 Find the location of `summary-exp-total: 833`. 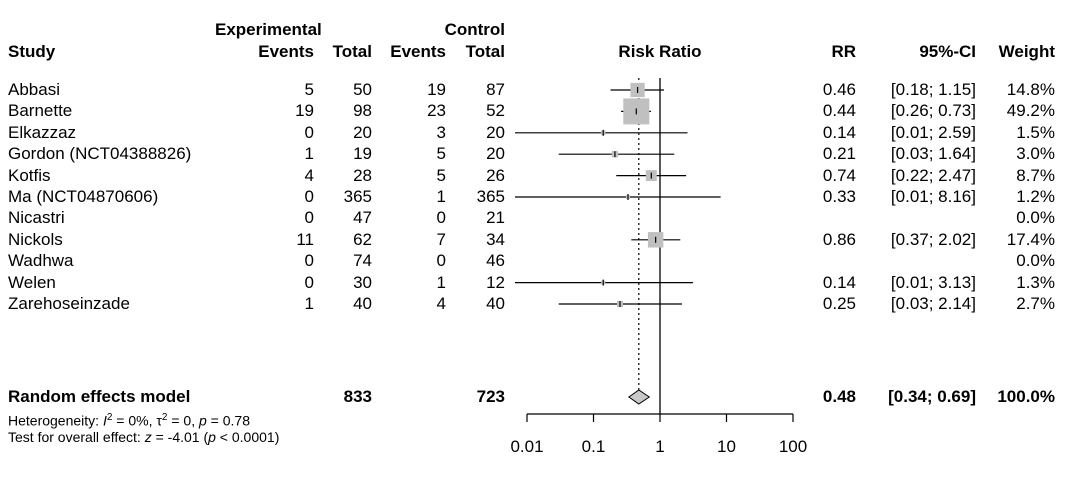

summary-exp-total: 833 is located at coordinates (357, 396).